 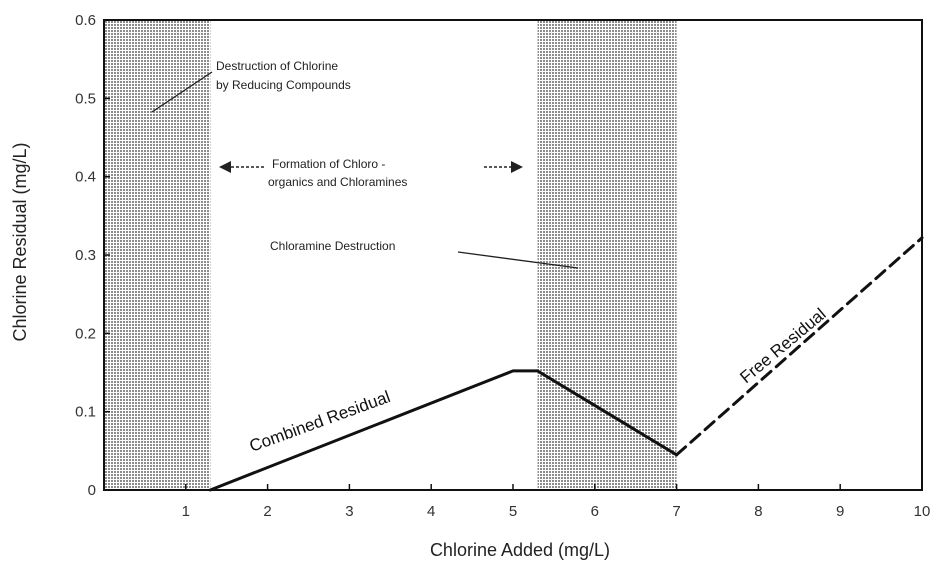 I want to click on series-line-combined-residual, so click(x=443, y=430).